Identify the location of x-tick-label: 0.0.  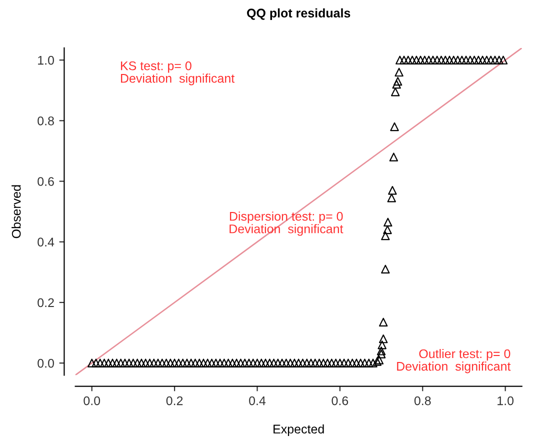
(92, 401).